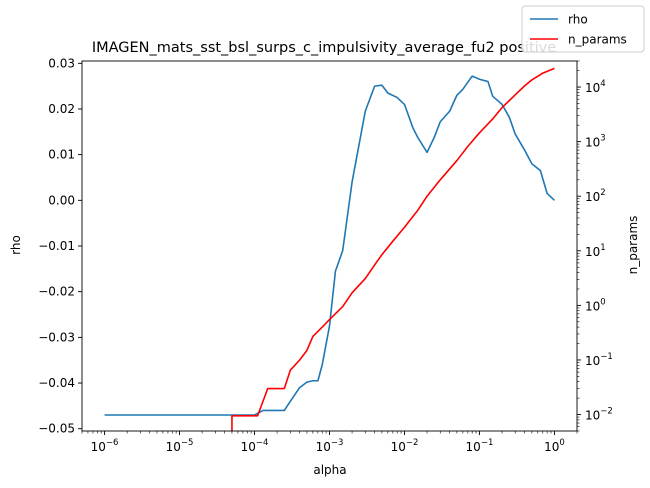 The width and height of the screenshot is (650, 488). I want to click on y-right-tick-label: 10¹, so click(595, 251).